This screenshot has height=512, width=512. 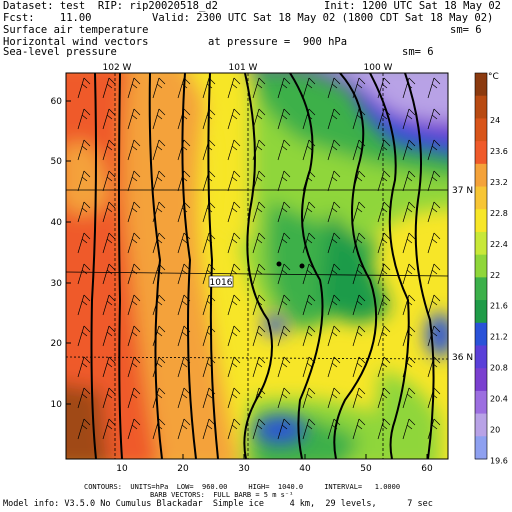 I want to click on y-tick-60: 60, so click(x=57, y=102).